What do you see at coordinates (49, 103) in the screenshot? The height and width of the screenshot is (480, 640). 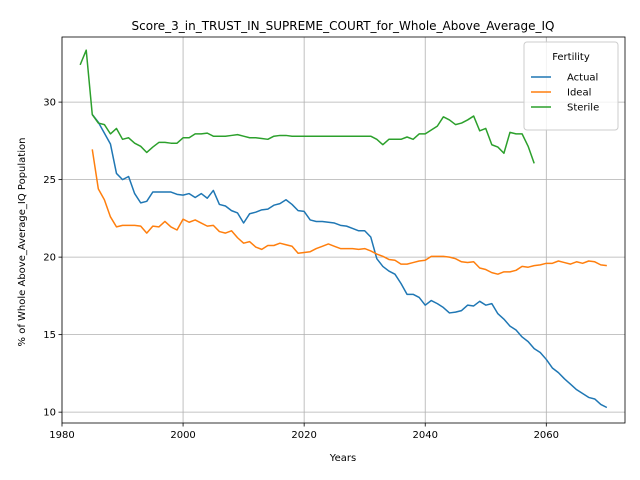 I see `y-tick-label: 30` at bounding box center [49, 103].